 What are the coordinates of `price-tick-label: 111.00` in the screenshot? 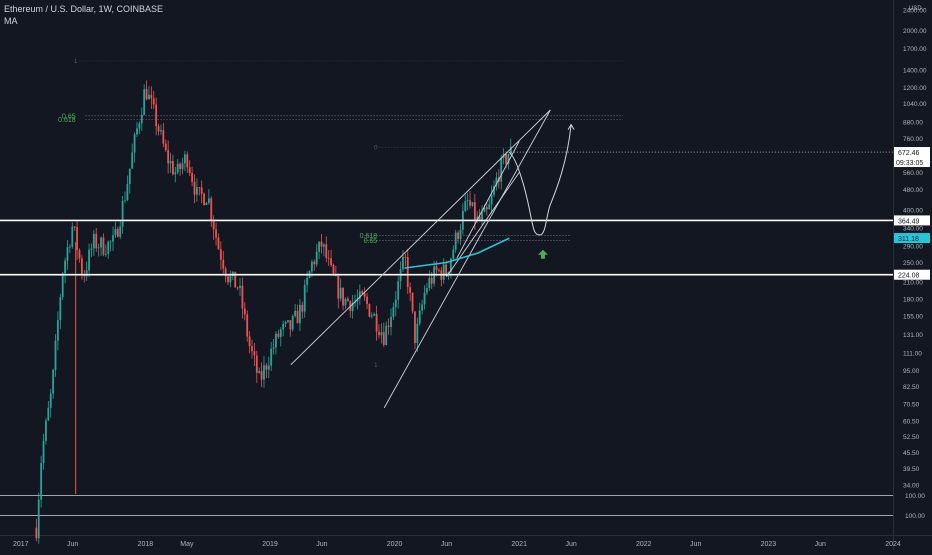 It's located at (912, 354).